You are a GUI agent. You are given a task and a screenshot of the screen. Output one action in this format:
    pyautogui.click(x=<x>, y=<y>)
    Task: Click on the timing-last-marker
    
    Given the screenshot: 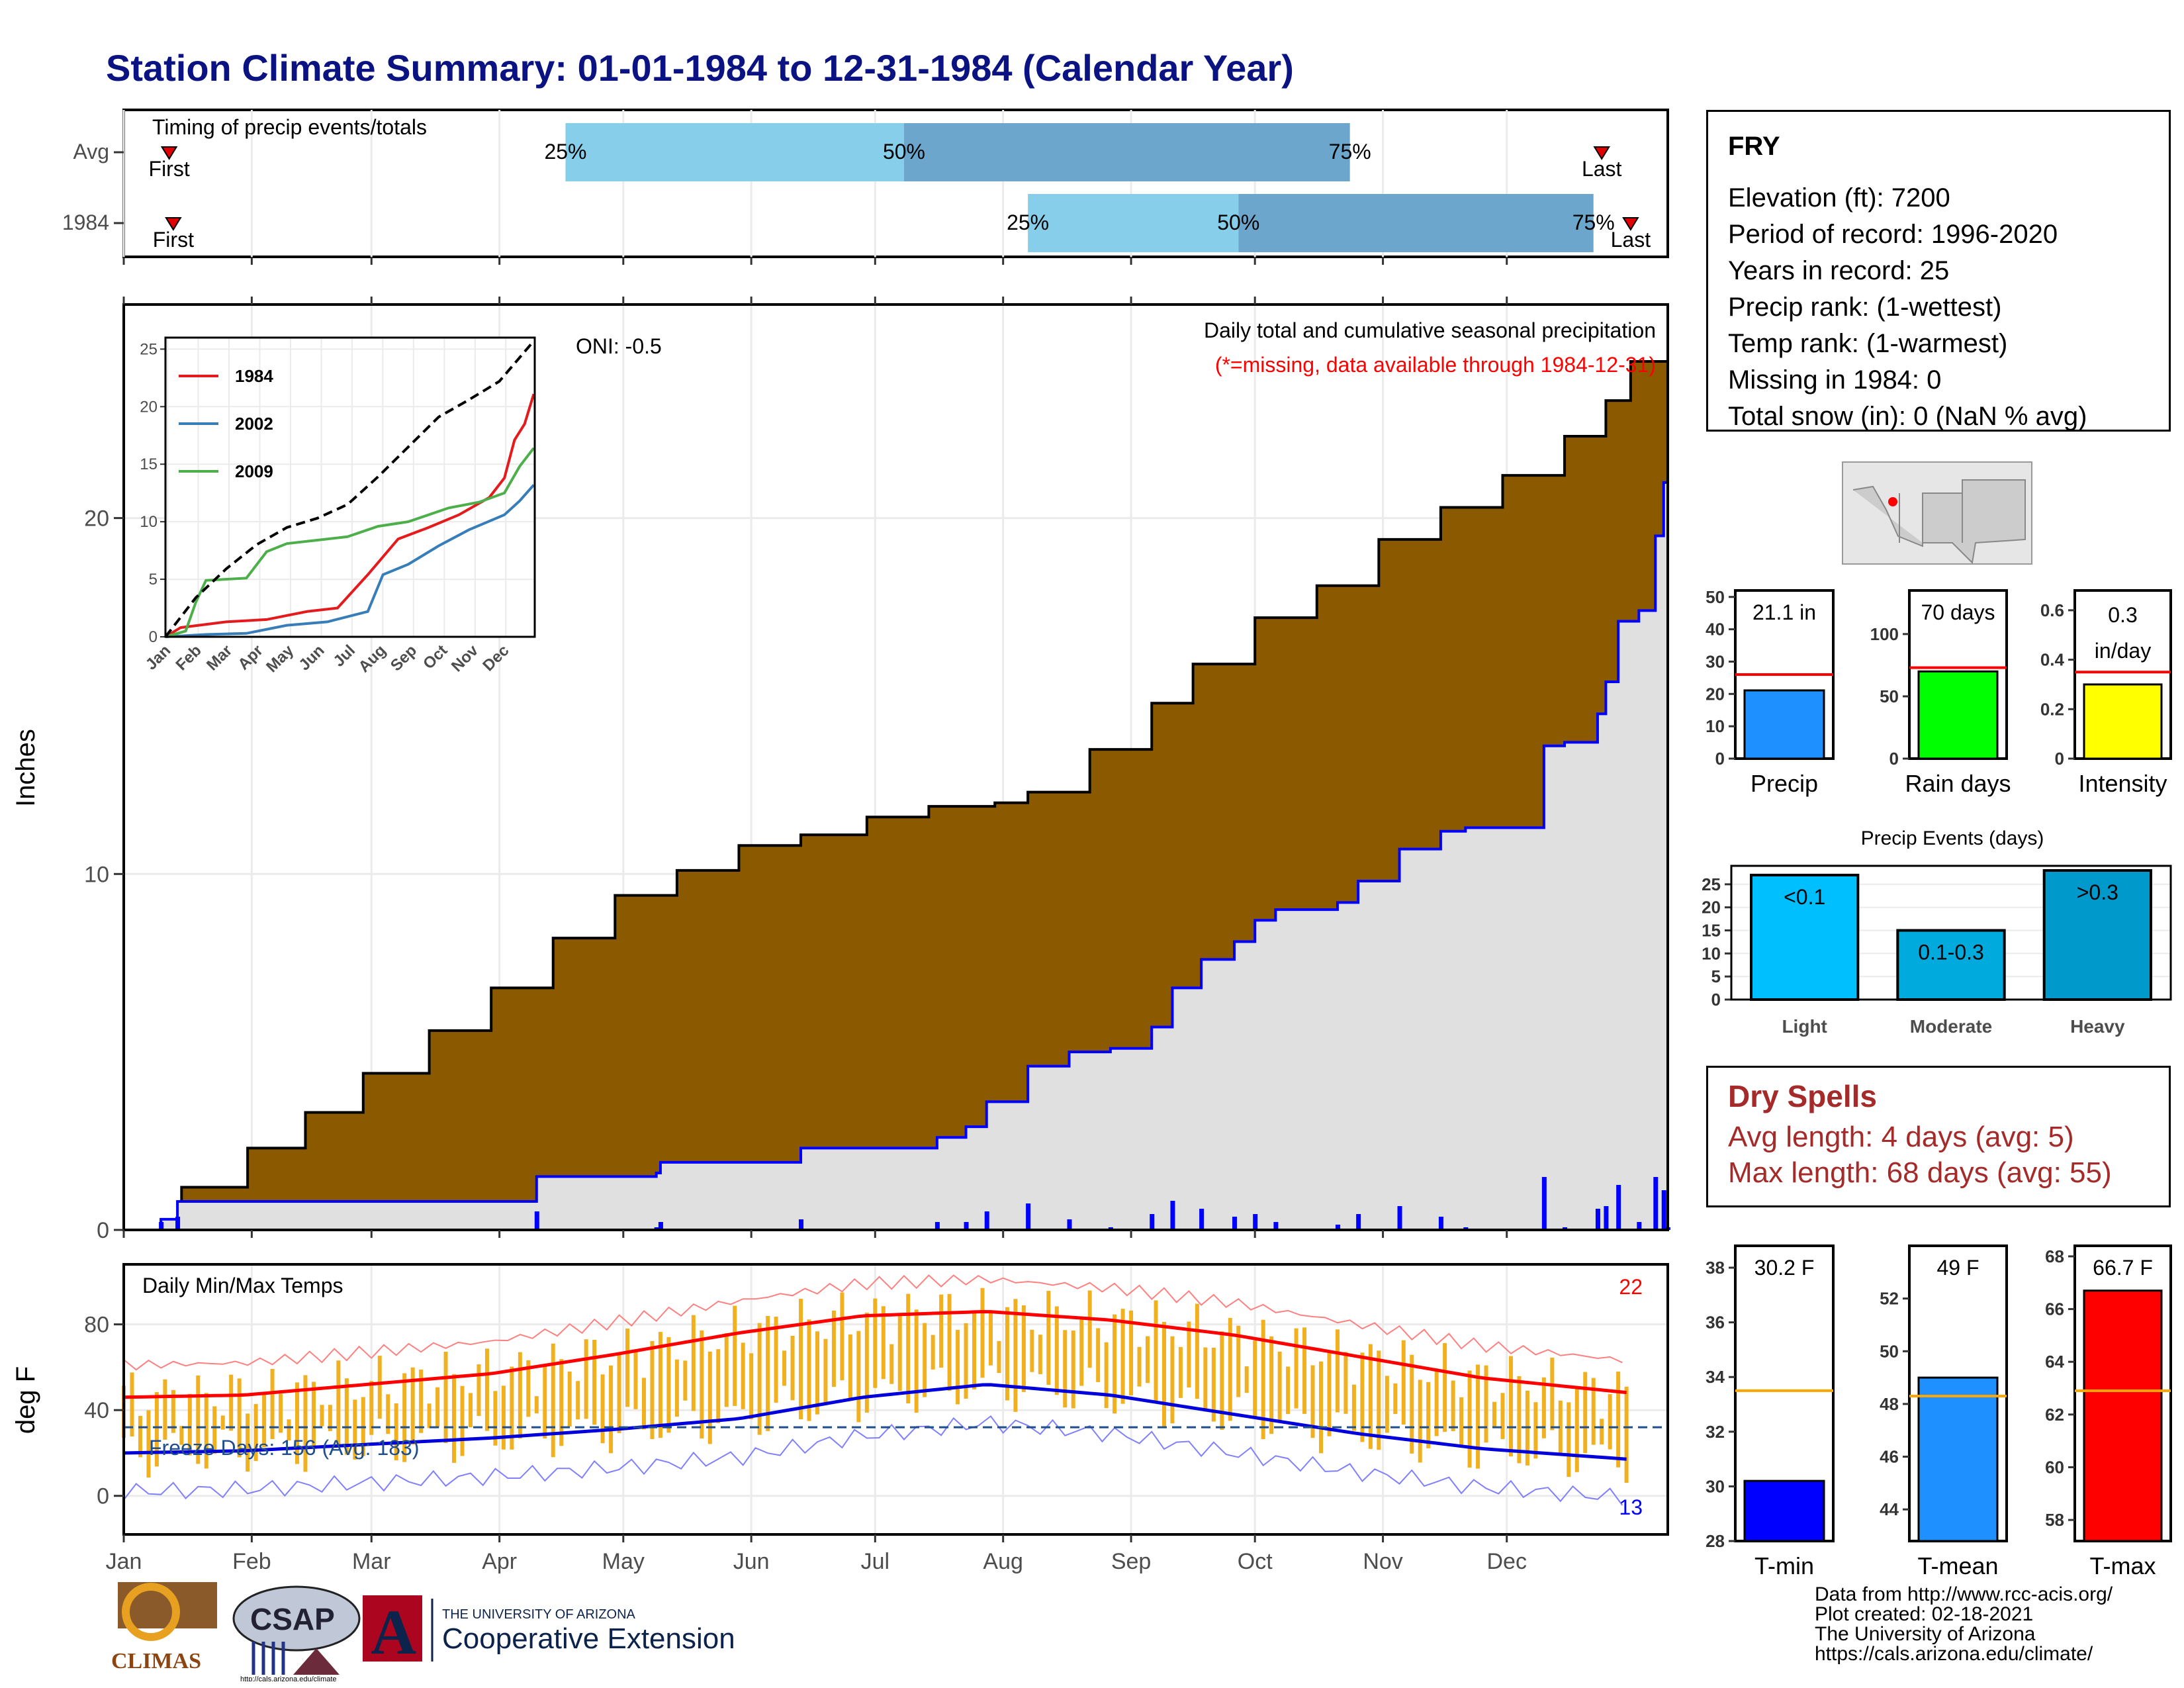 What is the action you would take?
    pyautogui.click(x=1601, y=153)
    